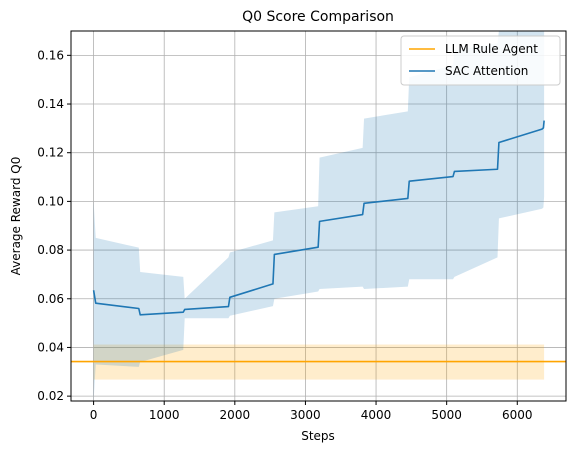  I want to click on y-tick-label: 0.10, so click(50, 201).